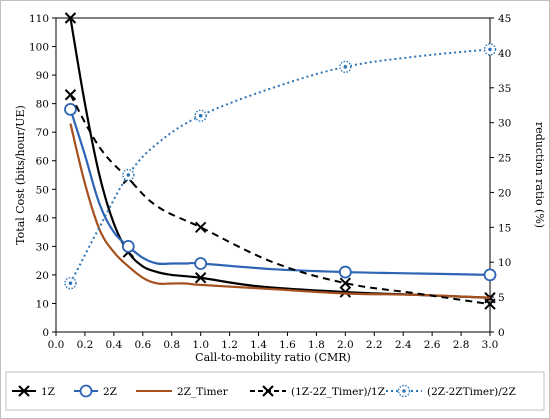 The image size is (550, 419). Describe the element at coordinates (504, 54) in the screenshot. I see `y2-tick-label: 40` at that location.